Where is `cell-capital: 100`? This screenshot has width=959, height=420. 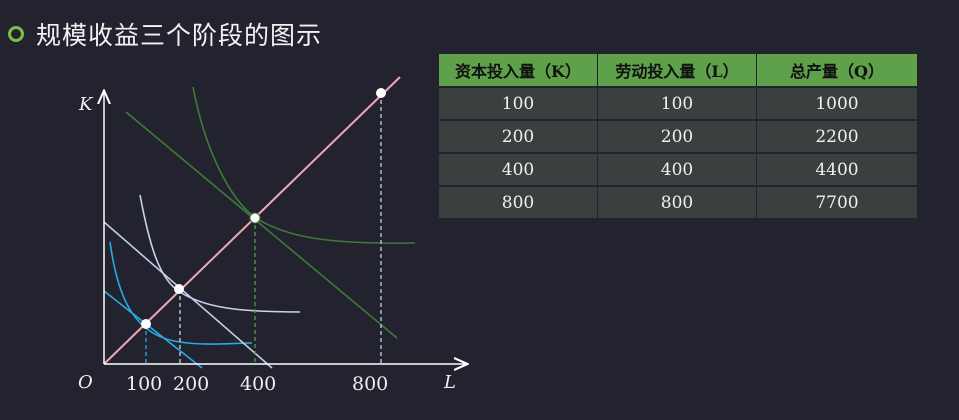
cell-capital: 100 is located at coordinates (518, 103).